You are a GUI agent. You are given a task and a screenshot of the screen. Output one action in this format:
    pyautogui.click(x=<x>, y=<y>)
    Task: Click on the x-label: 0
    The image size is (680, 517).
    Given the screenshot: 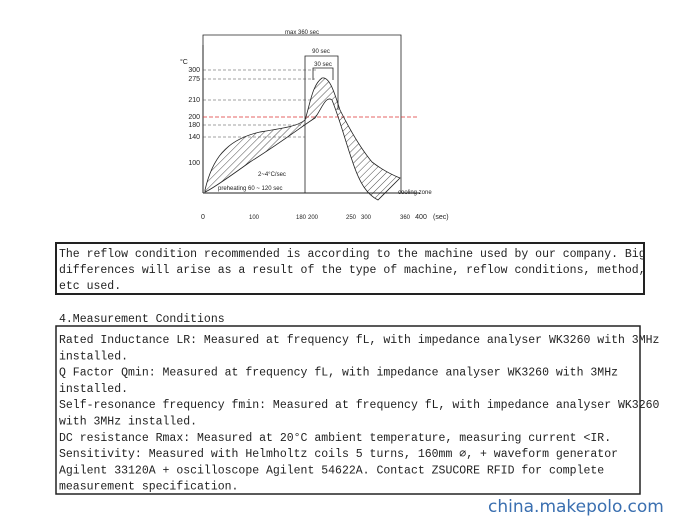 What is the action you would take?
    pyautogui.click(x=203, y=217)
    